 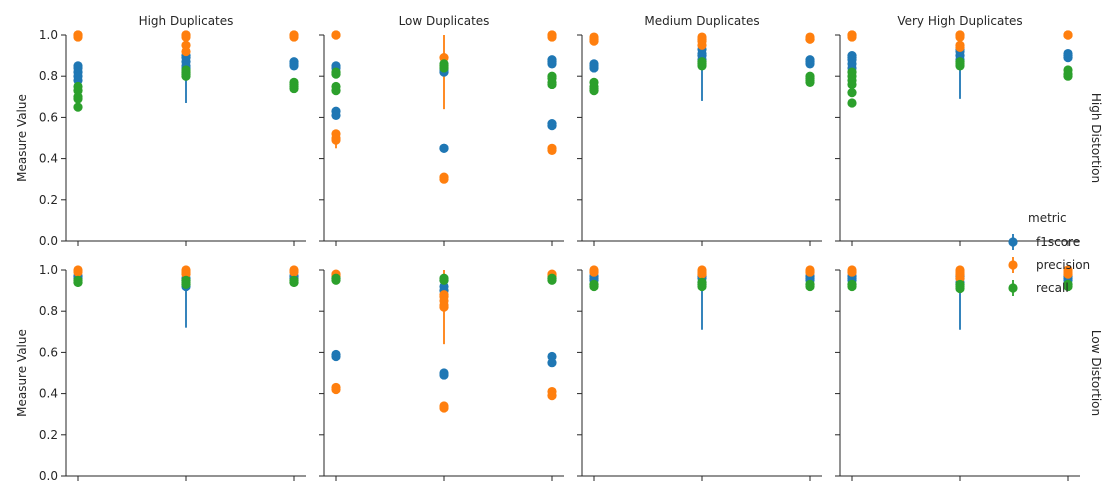 What do you see at coordinates (1052, 288) in the screenshot?
I see `legend-label: recall` at bounding box center [1052, 288].